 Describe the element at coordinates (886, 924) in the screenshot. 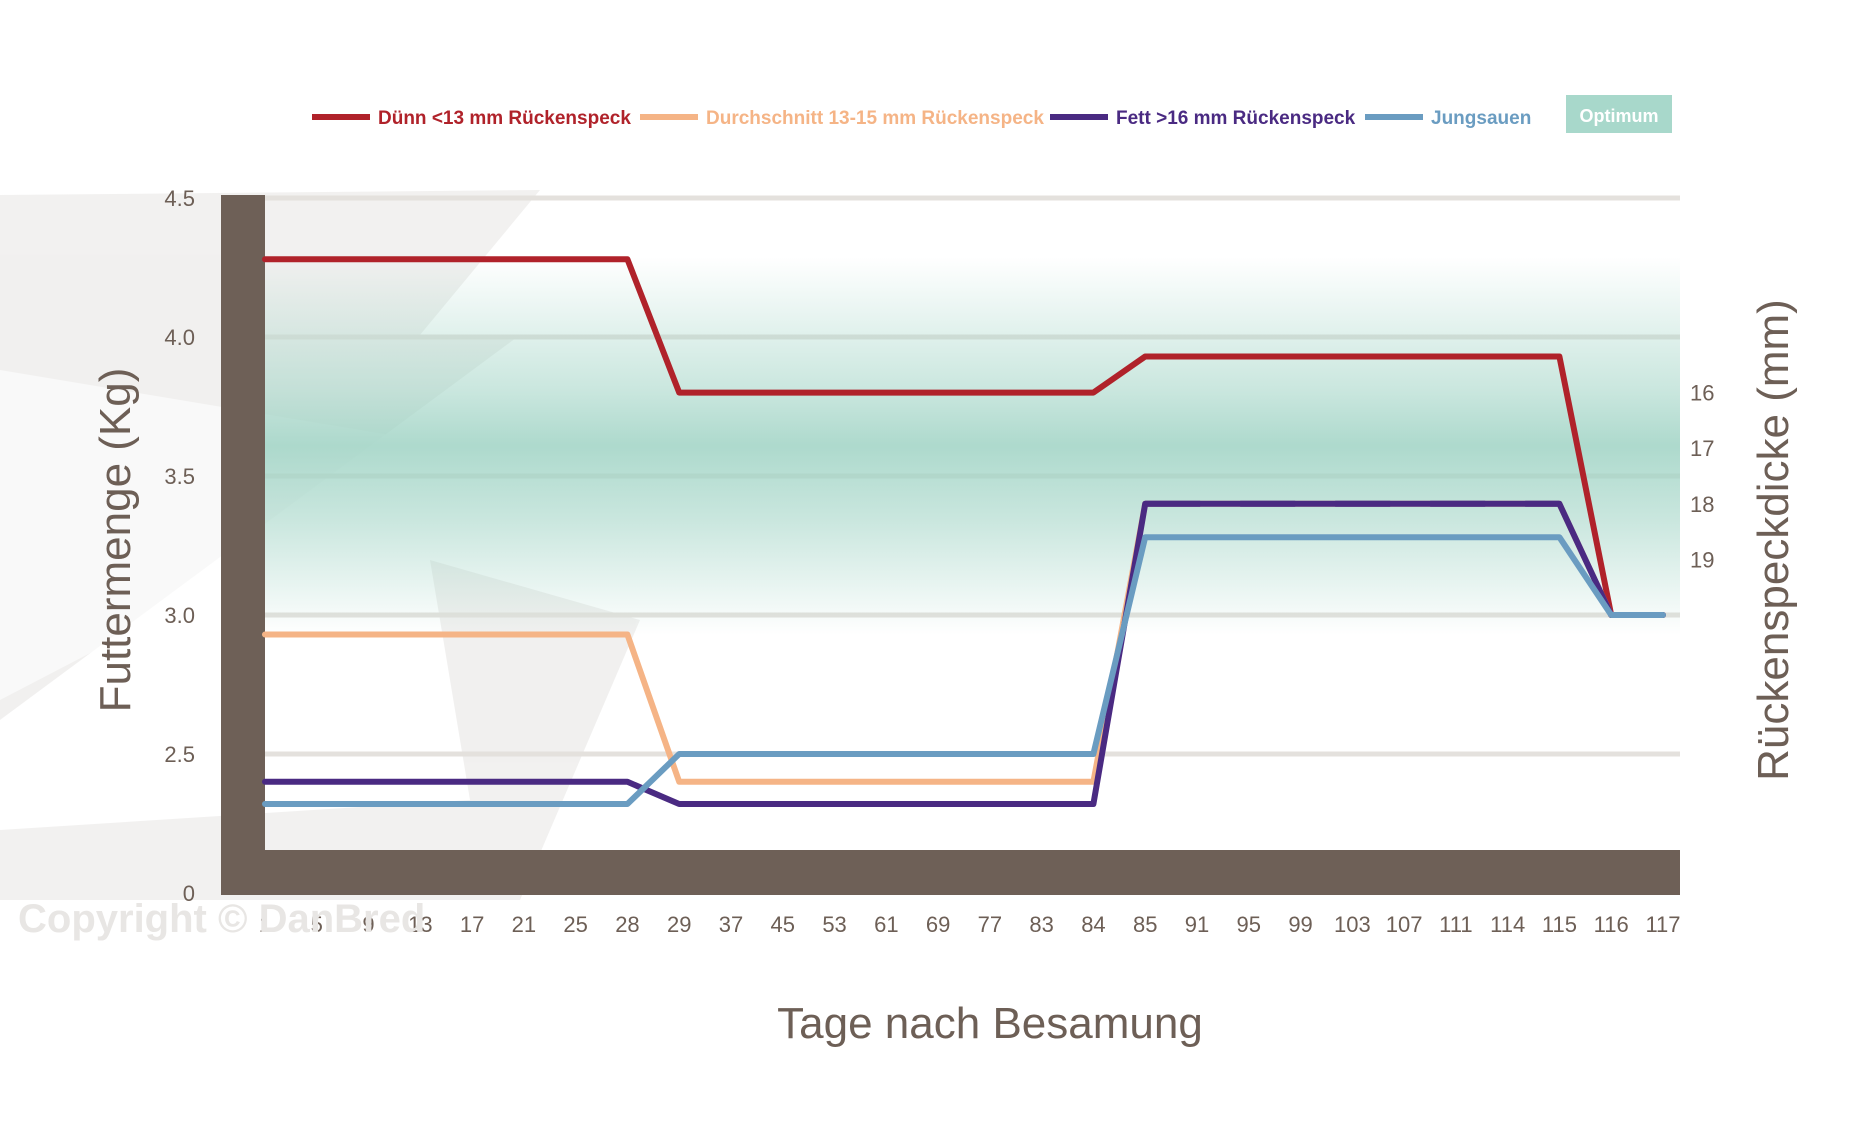

I see `x-tick-label: 61` at that location.